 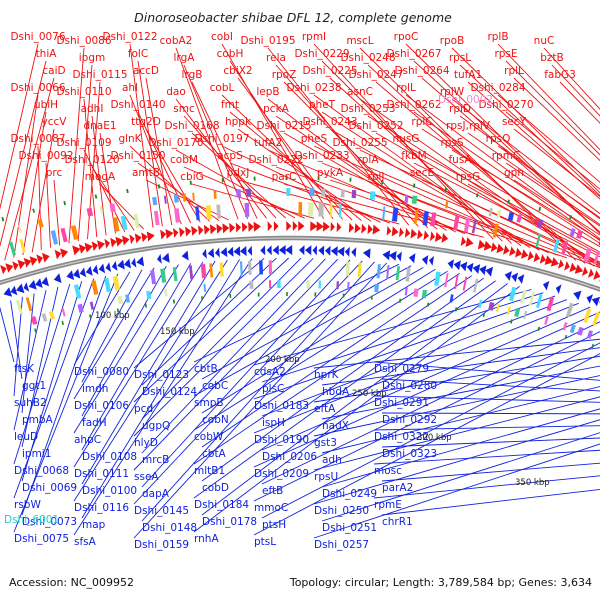 I want to click on backbone, so click(x=300, y=263).